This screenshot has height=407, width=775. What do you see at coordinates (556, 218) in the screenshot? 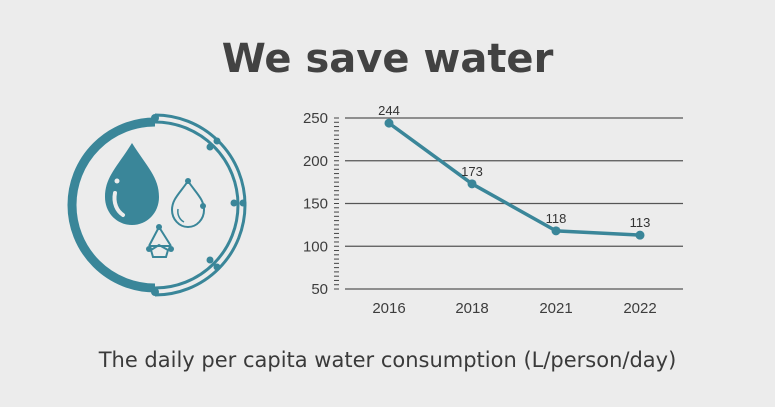
I see `data-label: 118` at bounding box center [556, 218].